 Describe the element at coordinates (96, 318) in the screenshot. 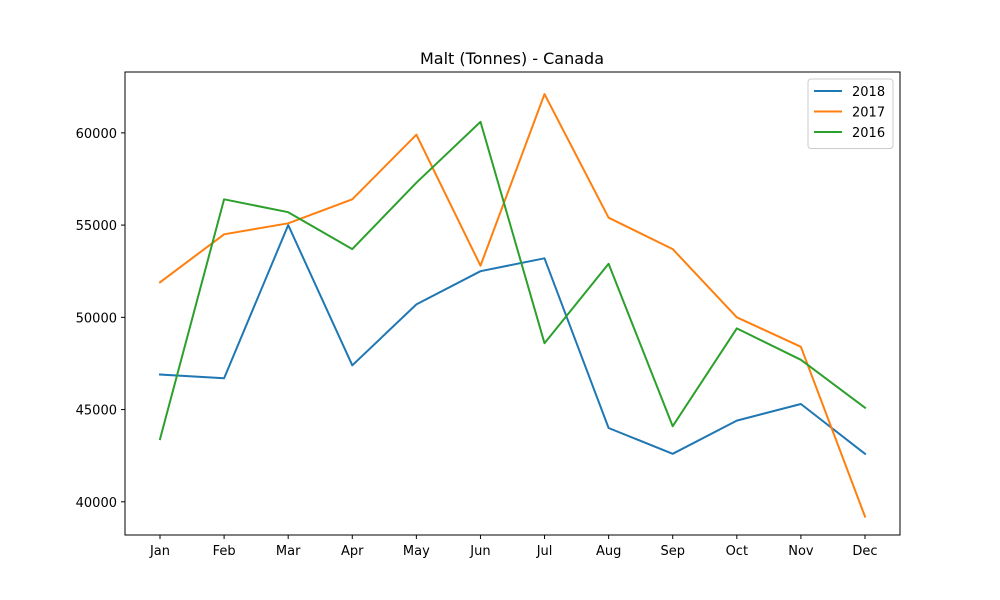

I see `y-tick-label: 50000` at that location.